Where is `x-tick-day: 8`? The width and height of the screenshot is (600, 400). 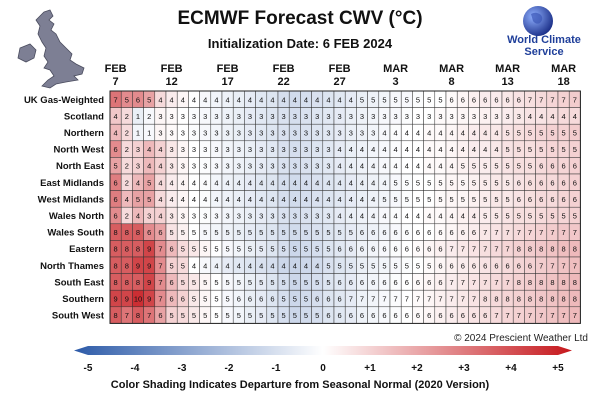
x-tick-day: 8 is located at coordinates (452, 82).